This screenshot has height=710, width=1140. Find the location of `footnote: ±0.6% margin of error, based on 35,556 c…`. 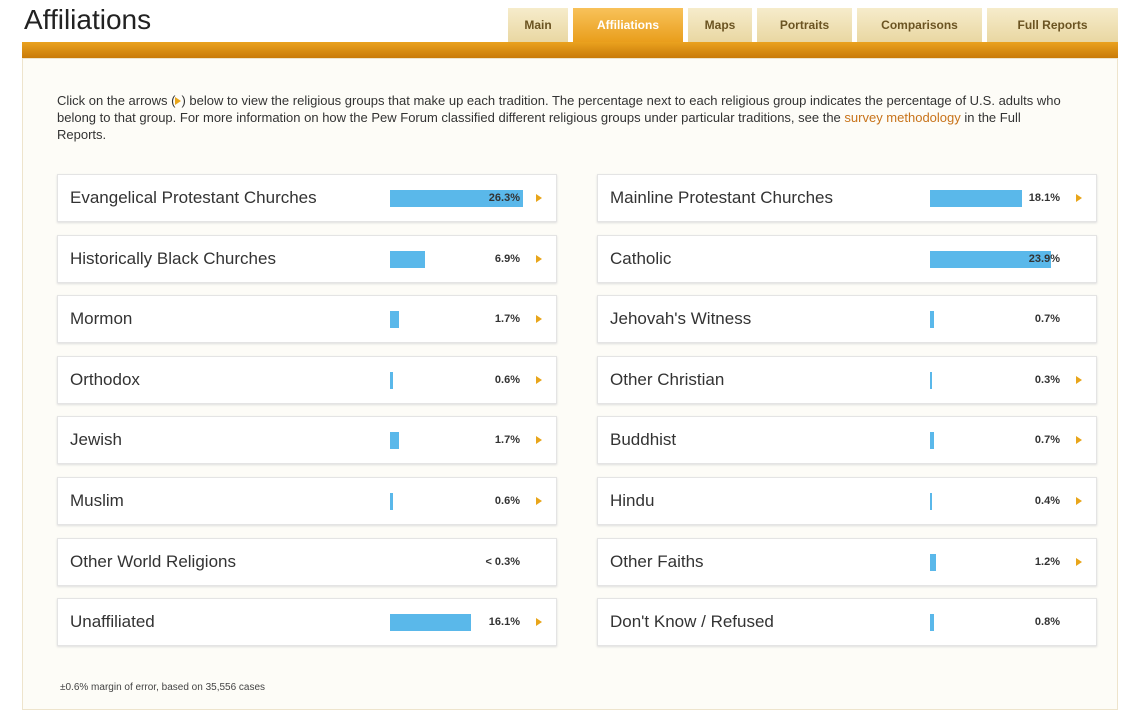

footnote: ±0.6% margin of error, based on 35,556 c… is located at coordinates (163, 687).